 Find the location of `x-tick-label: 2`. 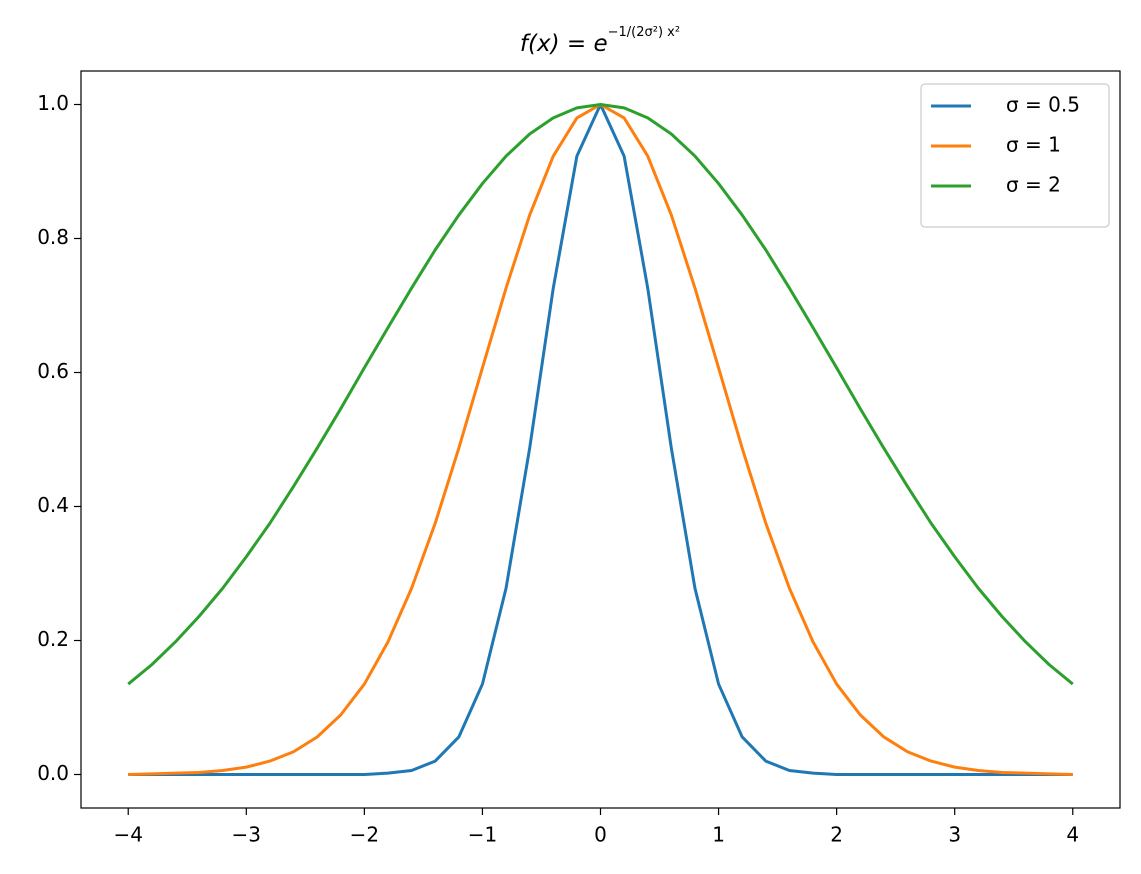

x-tick-label: 2 is located at coordinates (836, 835).